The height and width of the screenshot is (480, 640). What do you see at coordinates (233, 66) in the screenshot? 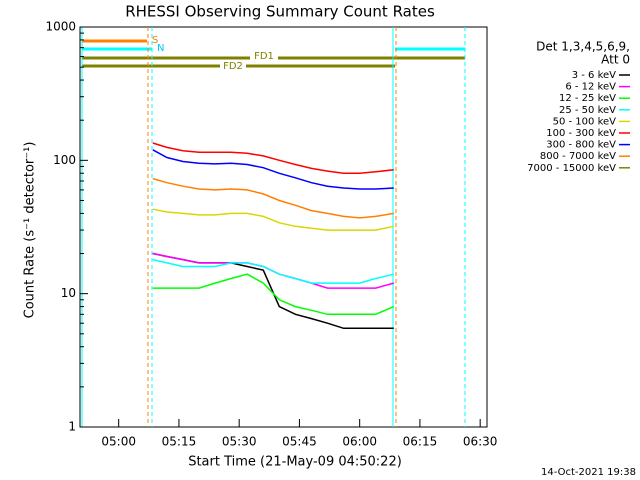
I see `annotation: FD2` at bounding box center [233, 66].